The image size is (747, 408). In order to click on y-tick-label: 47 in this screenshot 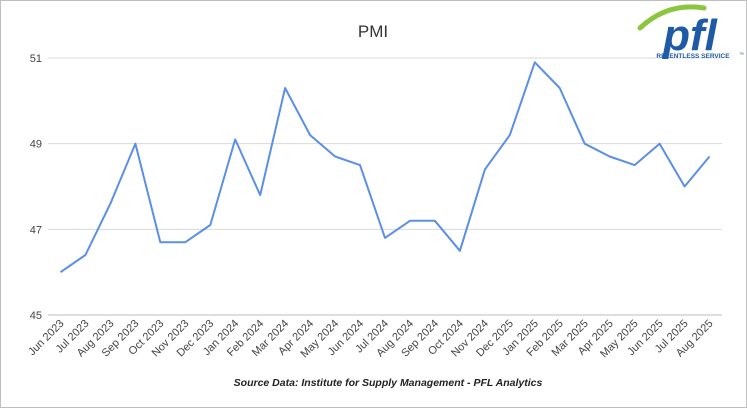, I will do `click(36, 230)`.